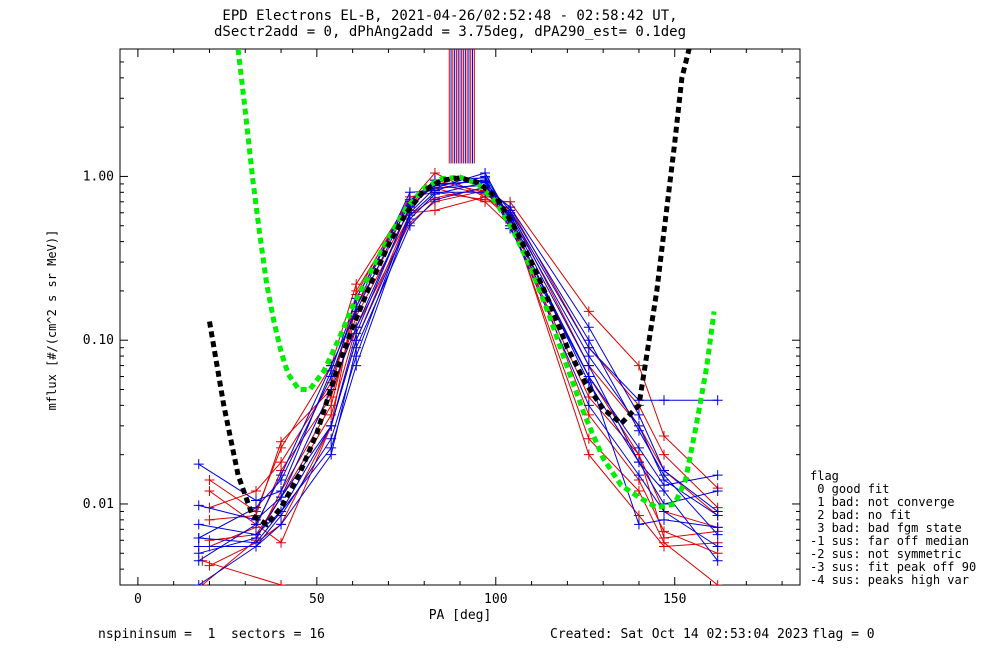 The width and height of the screenshot is (1000, 650). I want to click on legend-item: -4 sus: peaks high var, so click(889, 580).